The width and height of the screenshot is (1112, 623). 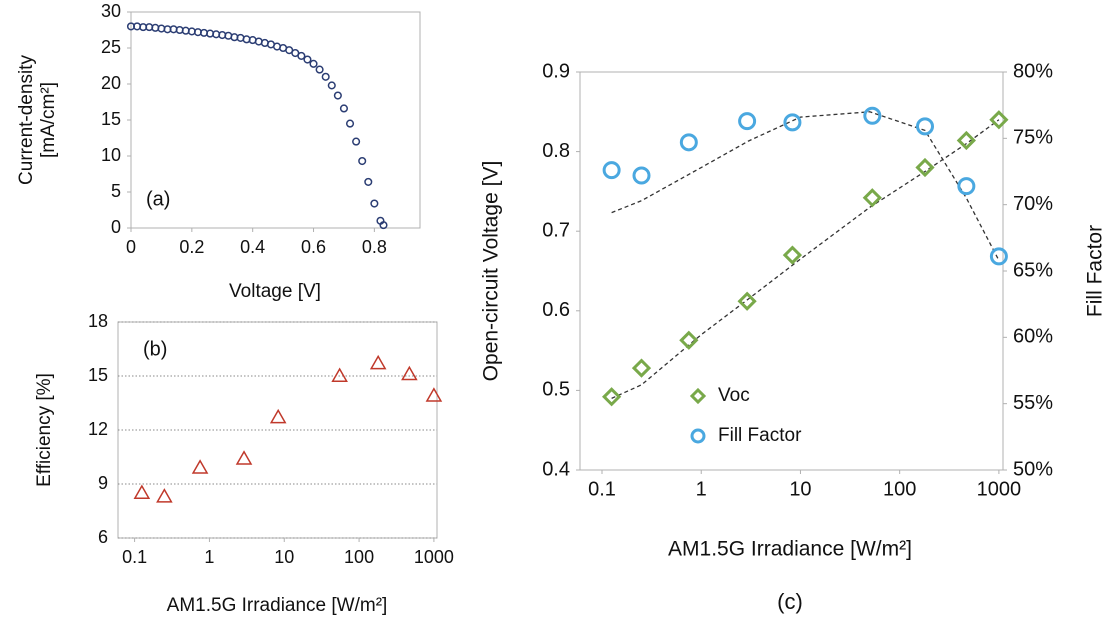 I want to click on y-axis-label: Current-density[mA/cm²], so click(x=37, y=120).